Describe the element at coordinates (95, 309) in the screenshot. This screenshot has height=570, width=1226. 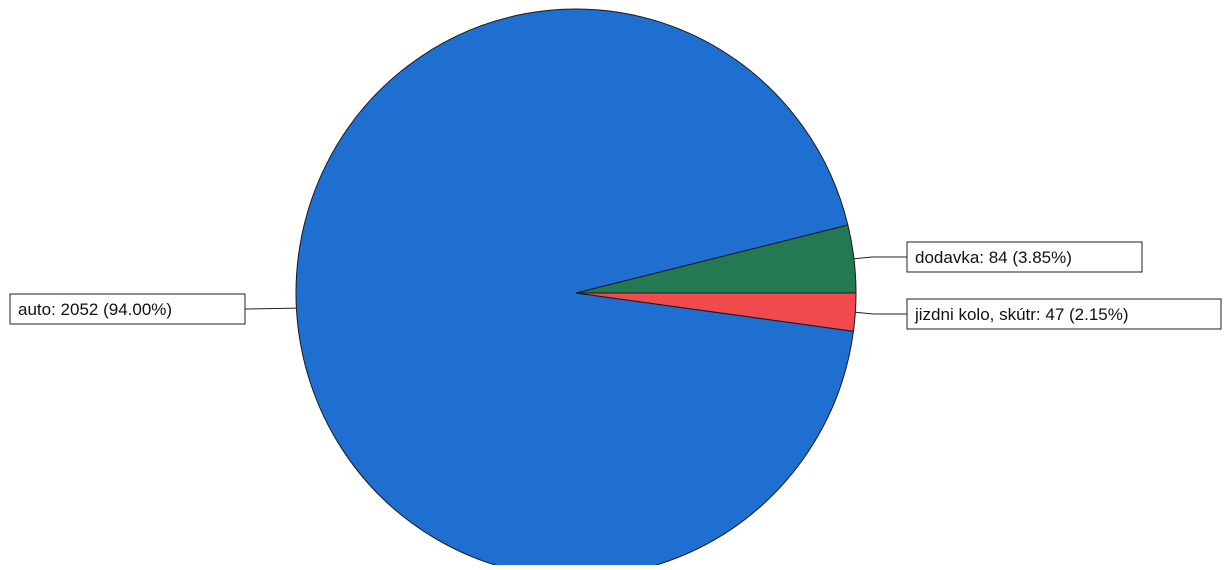
I see `slice-label-text: auto: 2052 (94.00%)` at that location.